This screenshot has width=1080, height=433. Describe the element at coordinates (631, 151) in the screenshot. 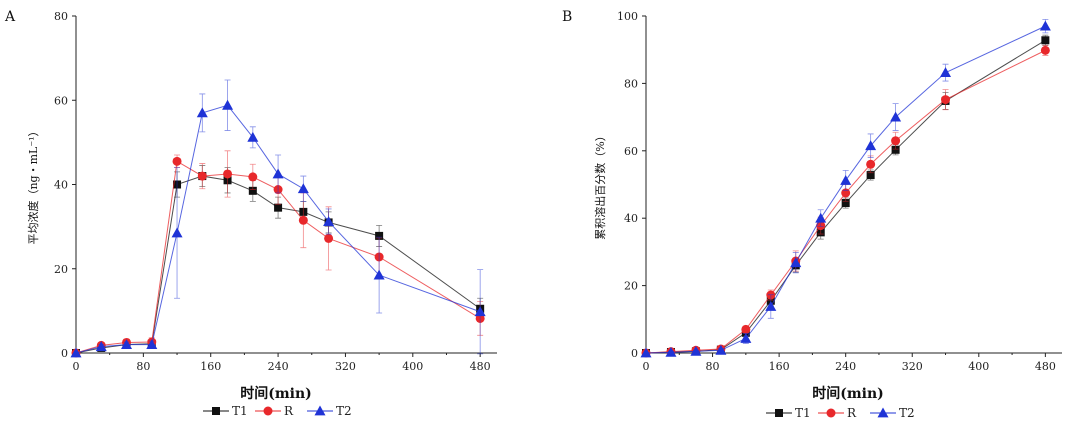

I see `y-tick-label: 60` at that location.